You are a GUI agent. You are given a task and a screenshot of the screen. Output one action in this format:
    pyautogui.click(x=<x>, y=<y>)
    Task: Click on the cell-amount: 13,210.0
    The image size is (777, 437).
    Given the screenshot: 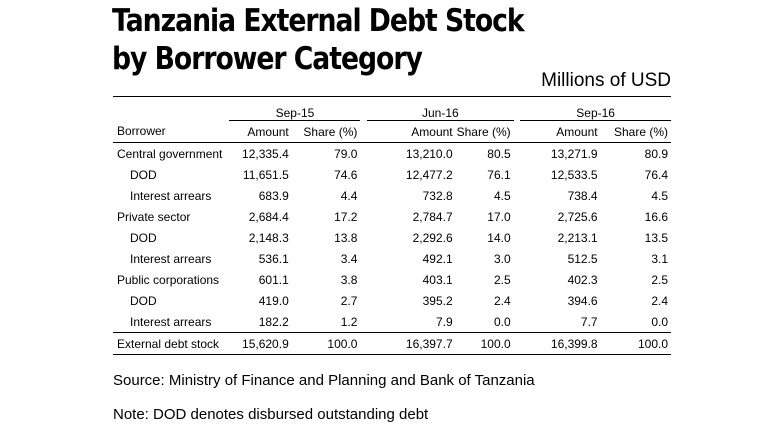 What is the action you would take?
    pyautogui.click(x=429, y=153)
    